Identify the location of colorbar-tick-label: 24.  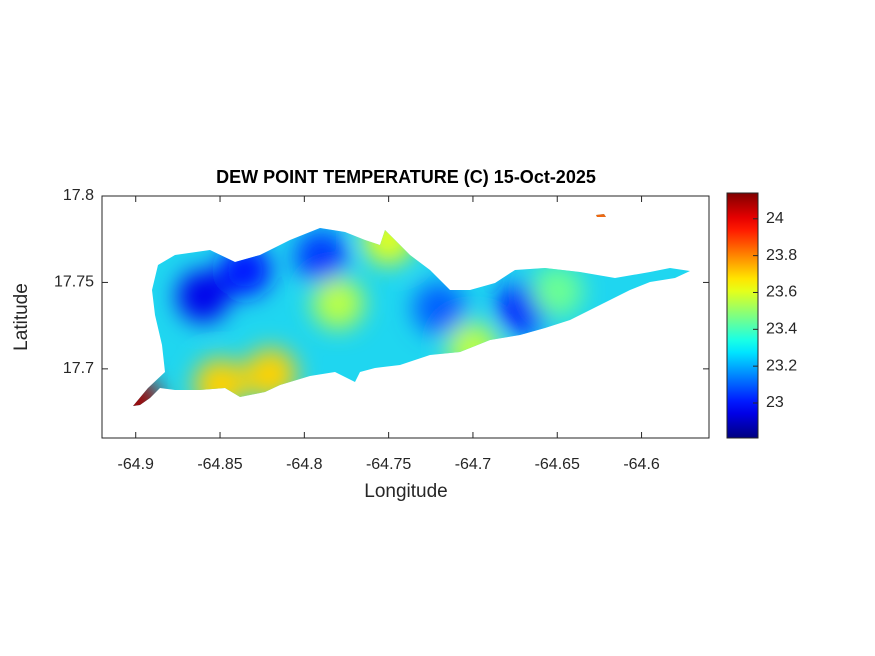
(775, 218).